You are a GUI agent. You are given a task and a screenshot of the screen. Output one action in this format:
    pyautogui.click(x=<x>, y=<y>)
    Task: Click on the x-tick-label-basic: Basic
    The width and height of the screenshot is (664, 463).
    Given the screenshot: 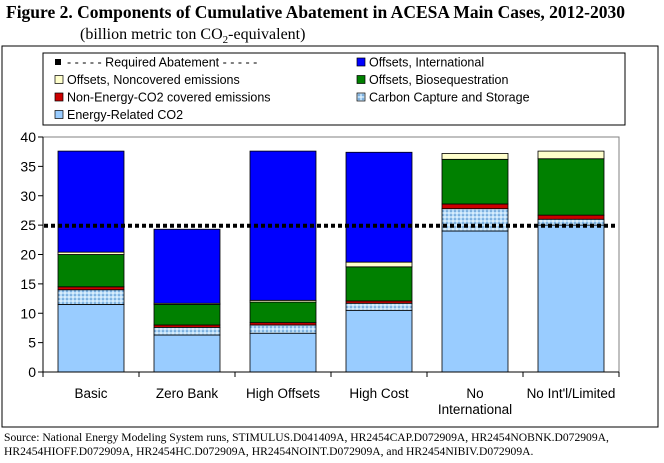 What is the action you would take?
    pyautogui.click(x=90, y=393)
    